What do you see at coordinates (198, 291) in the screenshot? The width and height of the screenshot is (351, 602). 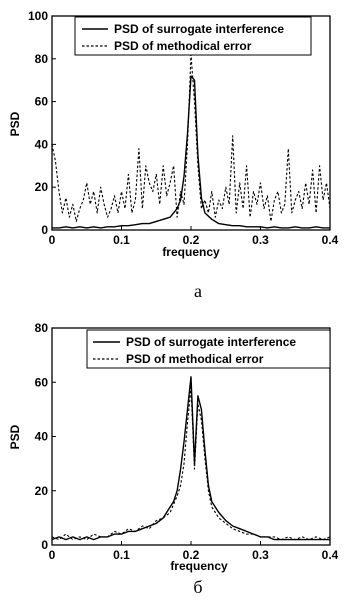 I see `chart-a-caption: а` at bounding box center [198, 291].